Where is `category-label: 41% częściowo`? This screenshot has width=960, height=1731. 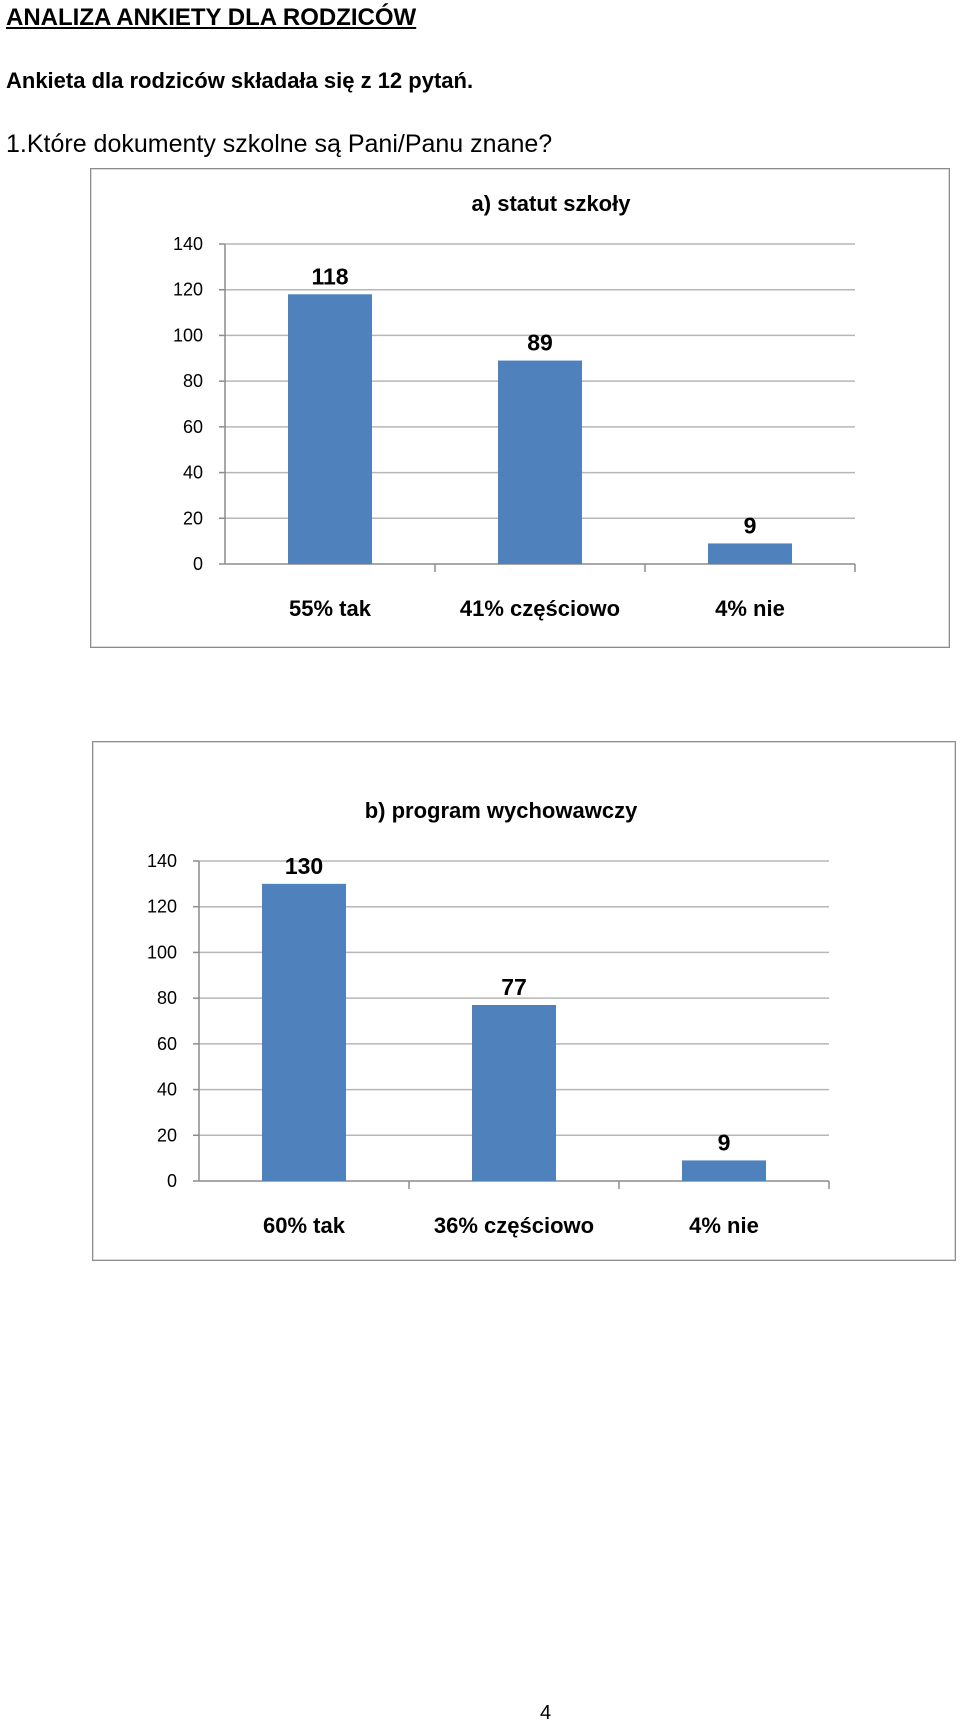
category-label: 41% częściowo is located at coordinates (540, 608).